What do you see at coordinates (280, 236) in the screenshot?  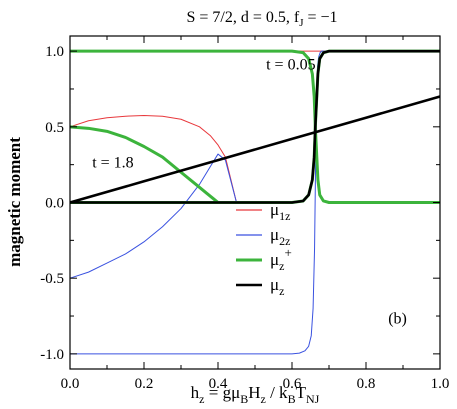 I see `legend-label-mu2z: μ2z` at bounding box center [280, 236].